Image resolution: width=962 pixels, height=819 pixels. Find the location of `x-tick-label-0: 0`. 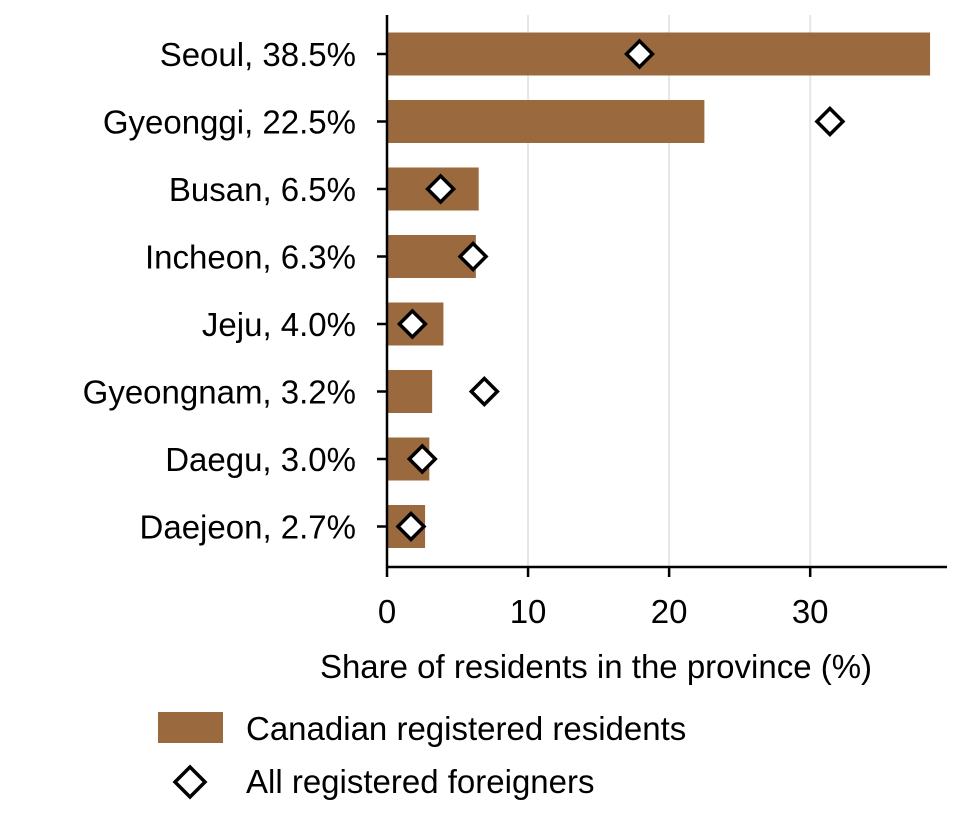

x-tick-label-0: 0 is located at coordinates (387, 611).